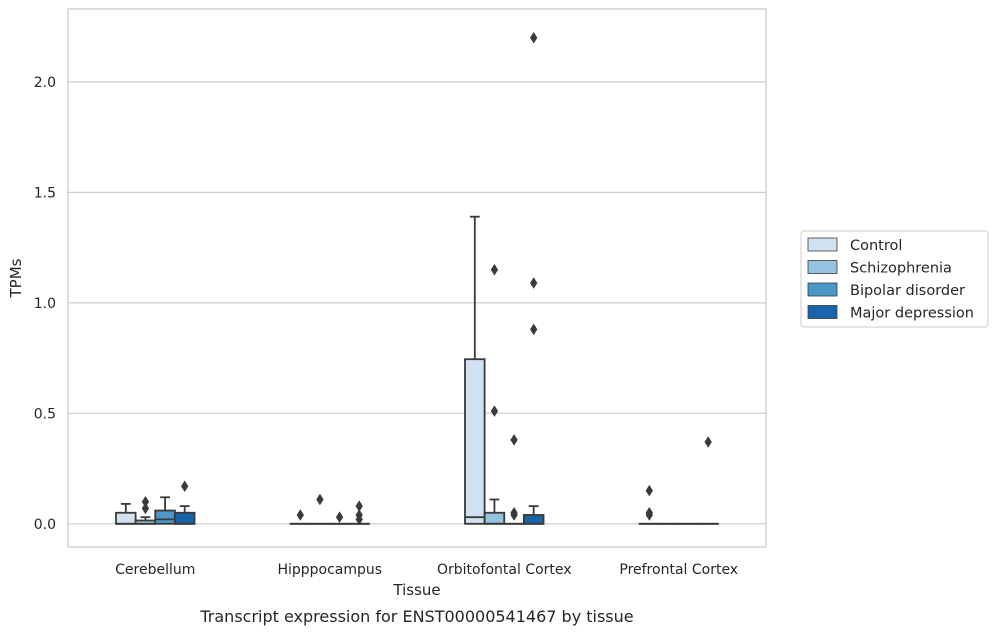 This screenshot has width=997, height=634. I want to click on x-tick-label: Cerebellum, so click(155, 570).